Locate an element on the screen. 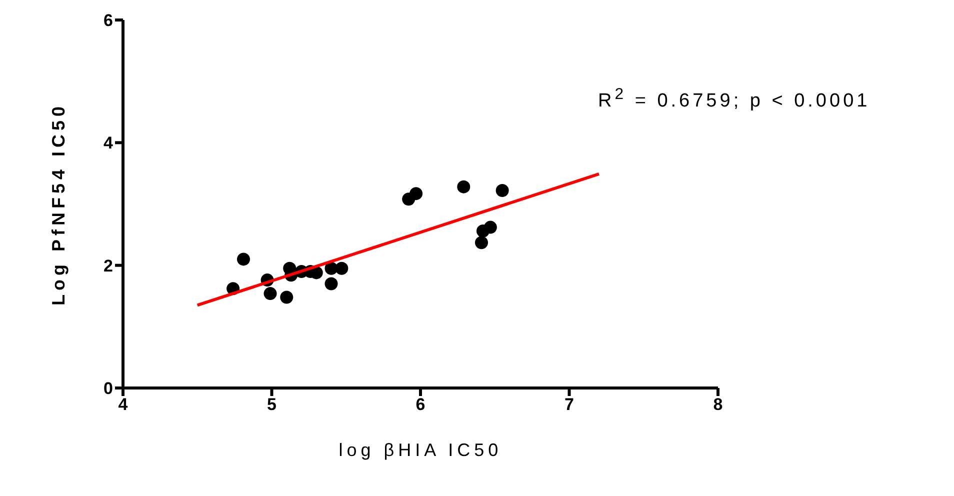  x-tick-label: 4 is located at coordinates (123, 404).